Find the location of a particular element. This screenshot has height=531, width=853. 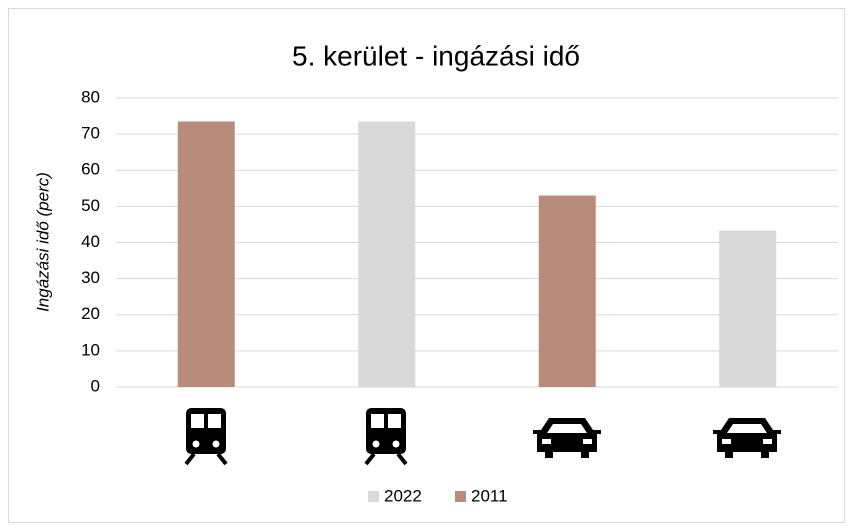

legend-label: 2011 is located at coordinates (489, 495).